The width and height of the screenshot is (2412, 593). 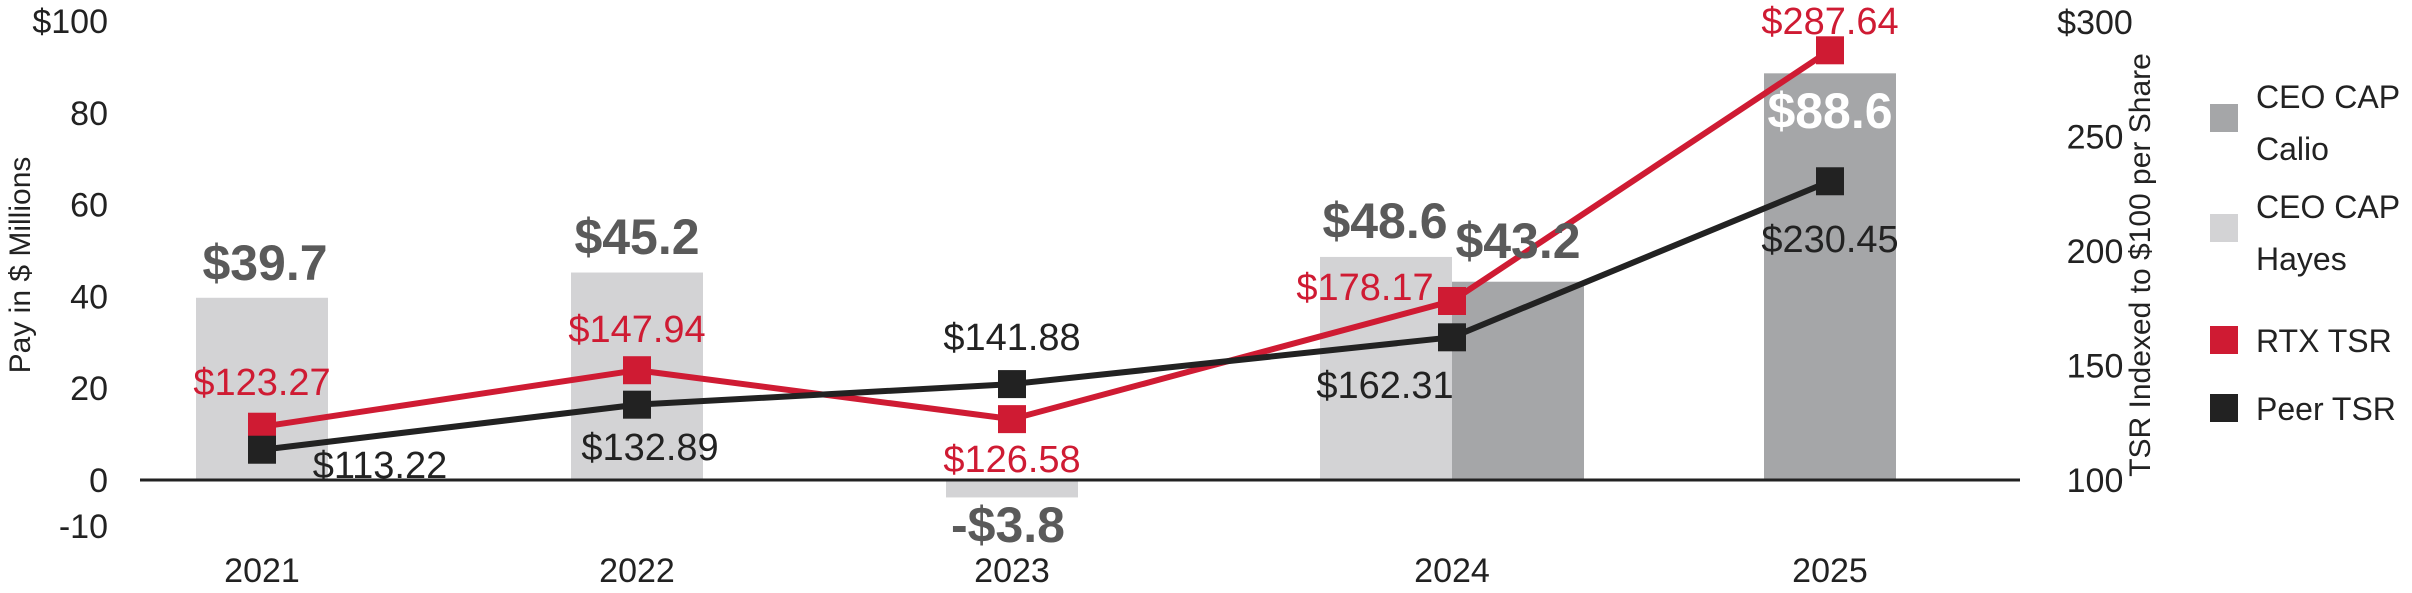 What do you see at coordinates (380, 466) in the screenshot?
I see `peer-tsr-value-label: $113.22` at bounding box center [380, 466].